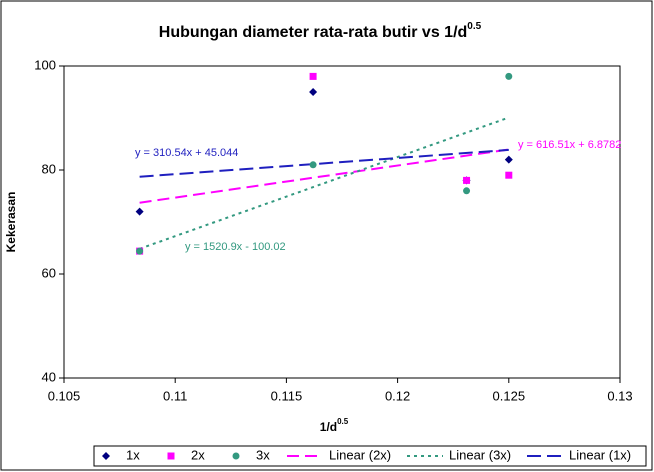  I want to click on trendline-equation: y = 1520.9x - 100.02, so click(235, 247).